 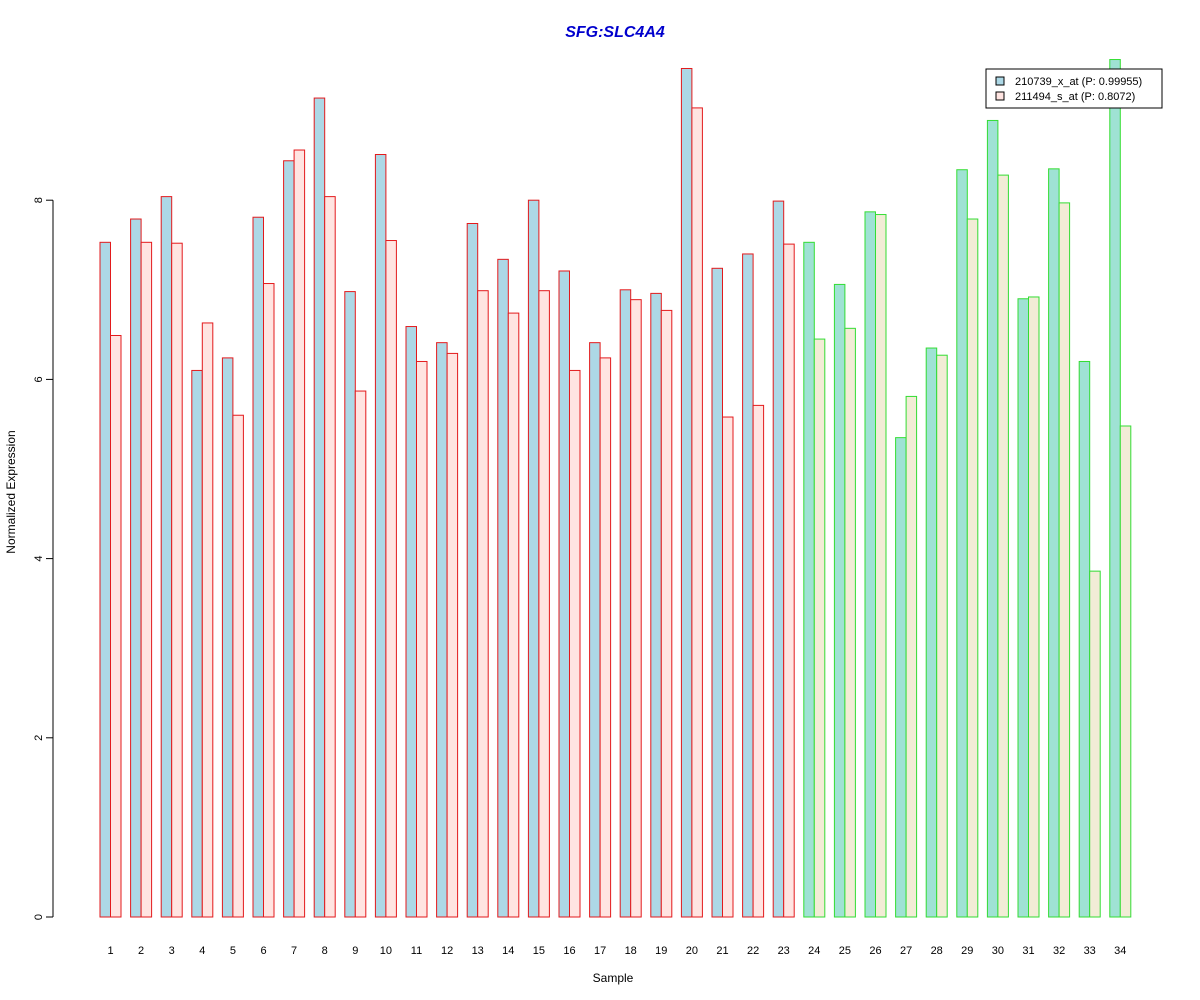 What do you see at coordinates (416, 951) in the screenshot?
I see `x-tick-label: 11` at bounding box center [416, 951].